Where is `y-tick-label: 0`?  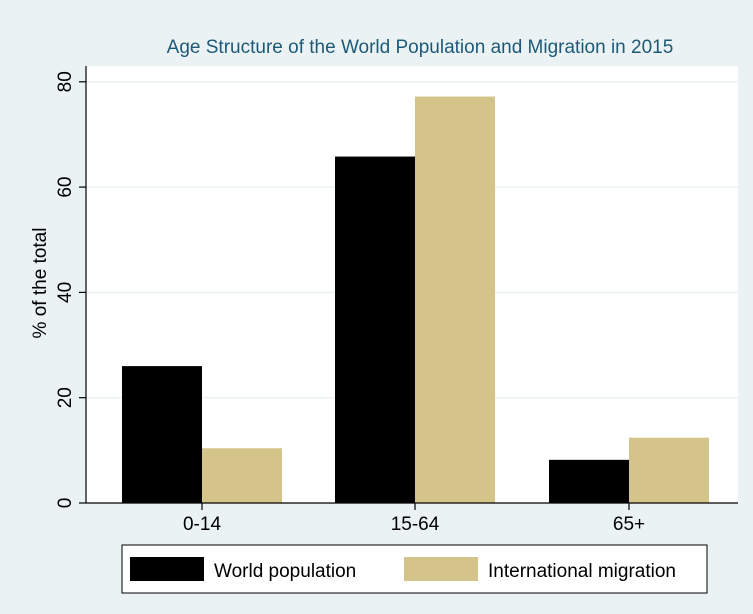 y-tick-label: 0 is located at coordinates (65, 503).